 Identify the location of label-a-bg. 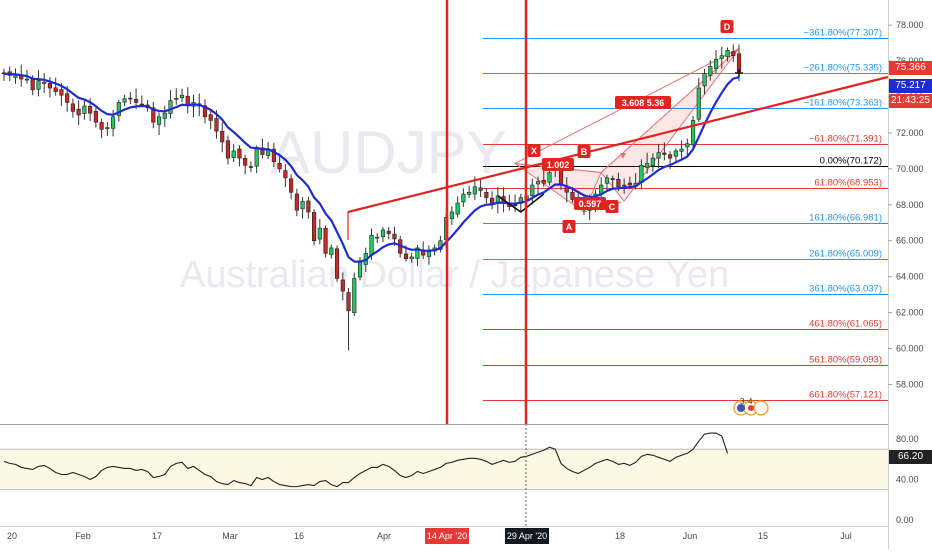
(569, 226).